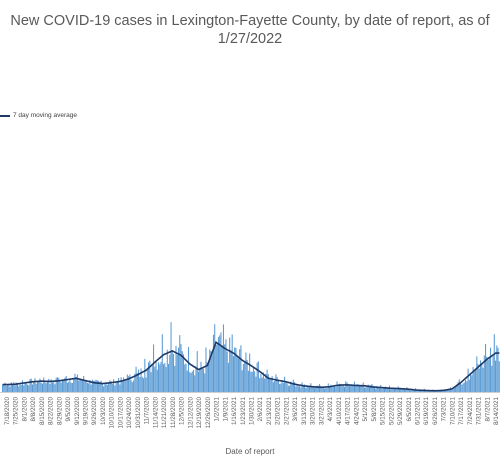 The width and height of the screenshot is (500, 471). Describe the element at coordinates (479, 411) in the screenshot. I see `x-tick-label: 7/31/2021` at that location.